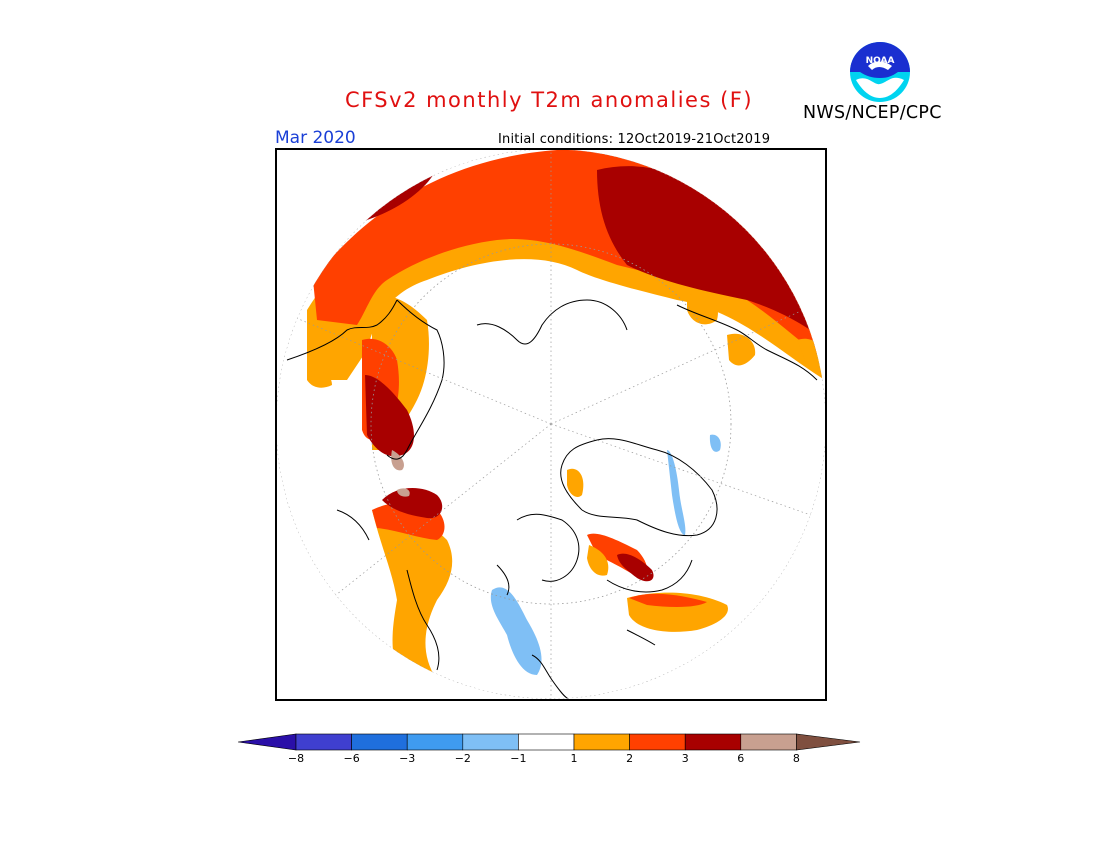  Describe the element at coordinates (872, 113) in the screenshot. I see `agency-label: NWS/NCEP/CPC` at that location.